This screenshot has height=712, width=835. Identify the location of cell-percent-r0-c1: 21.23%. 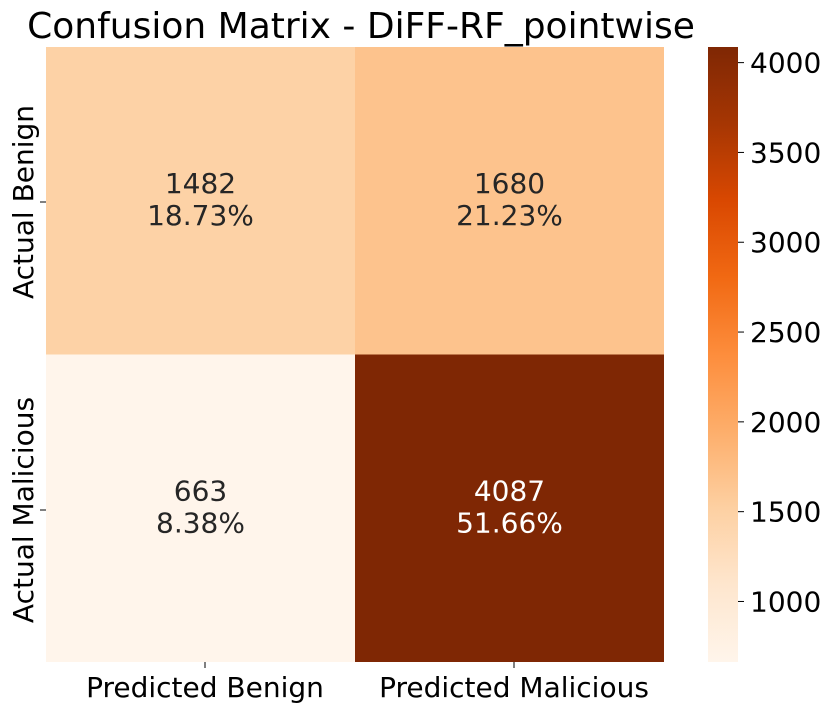
(509, 215).